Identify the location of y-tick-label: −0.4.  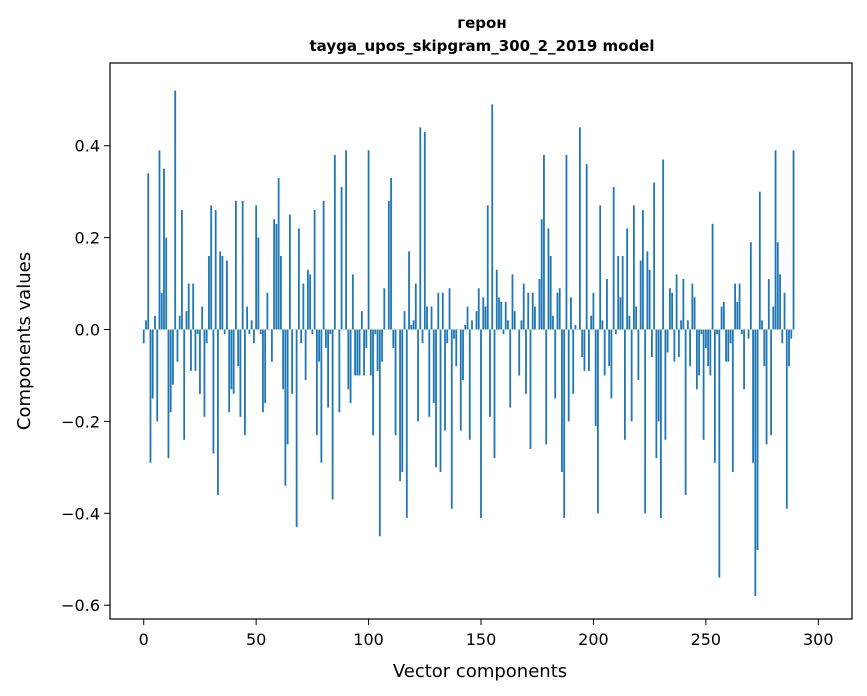
(80, 513).